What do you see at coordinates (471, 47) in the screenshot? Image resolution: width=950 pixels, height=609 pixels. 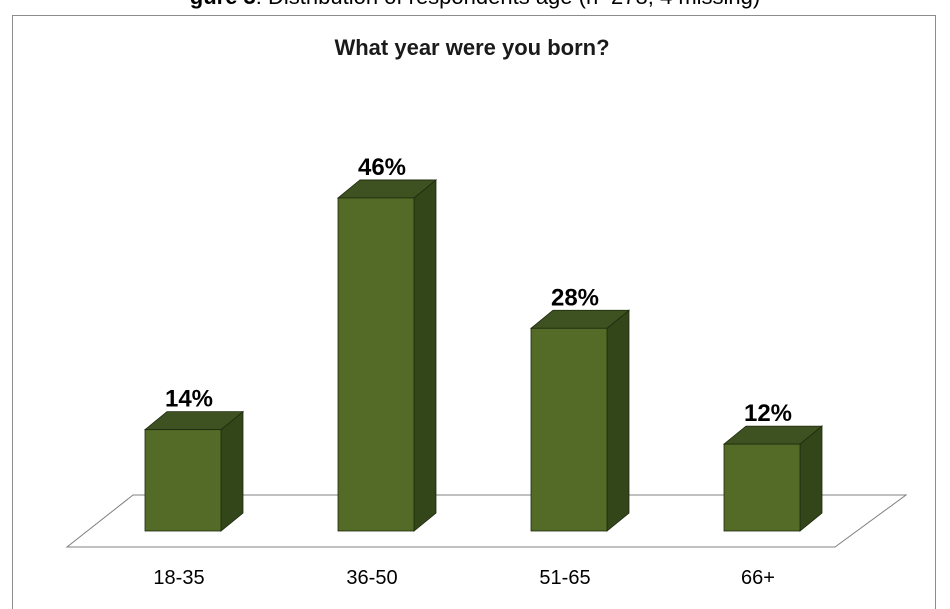 I see `chart-title: What year were you born?` at bounding box center [471, 47].